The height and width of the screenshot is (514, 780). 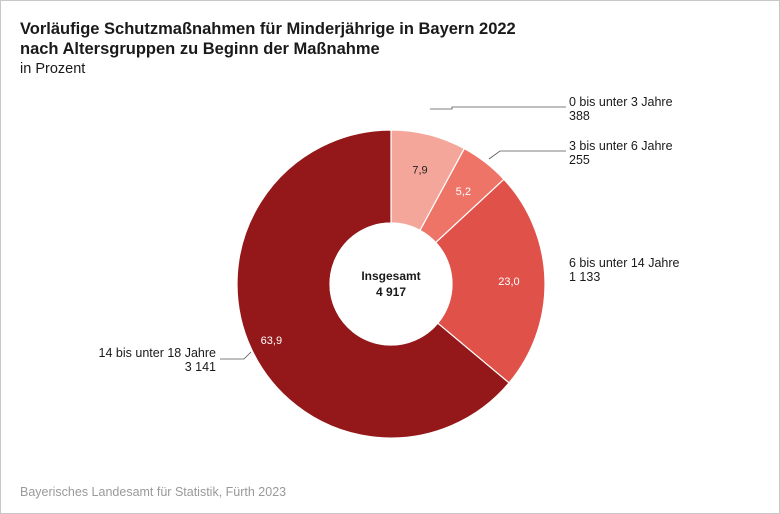 I want to click on center-label: Insgesamt, so click(x=390, y=276).